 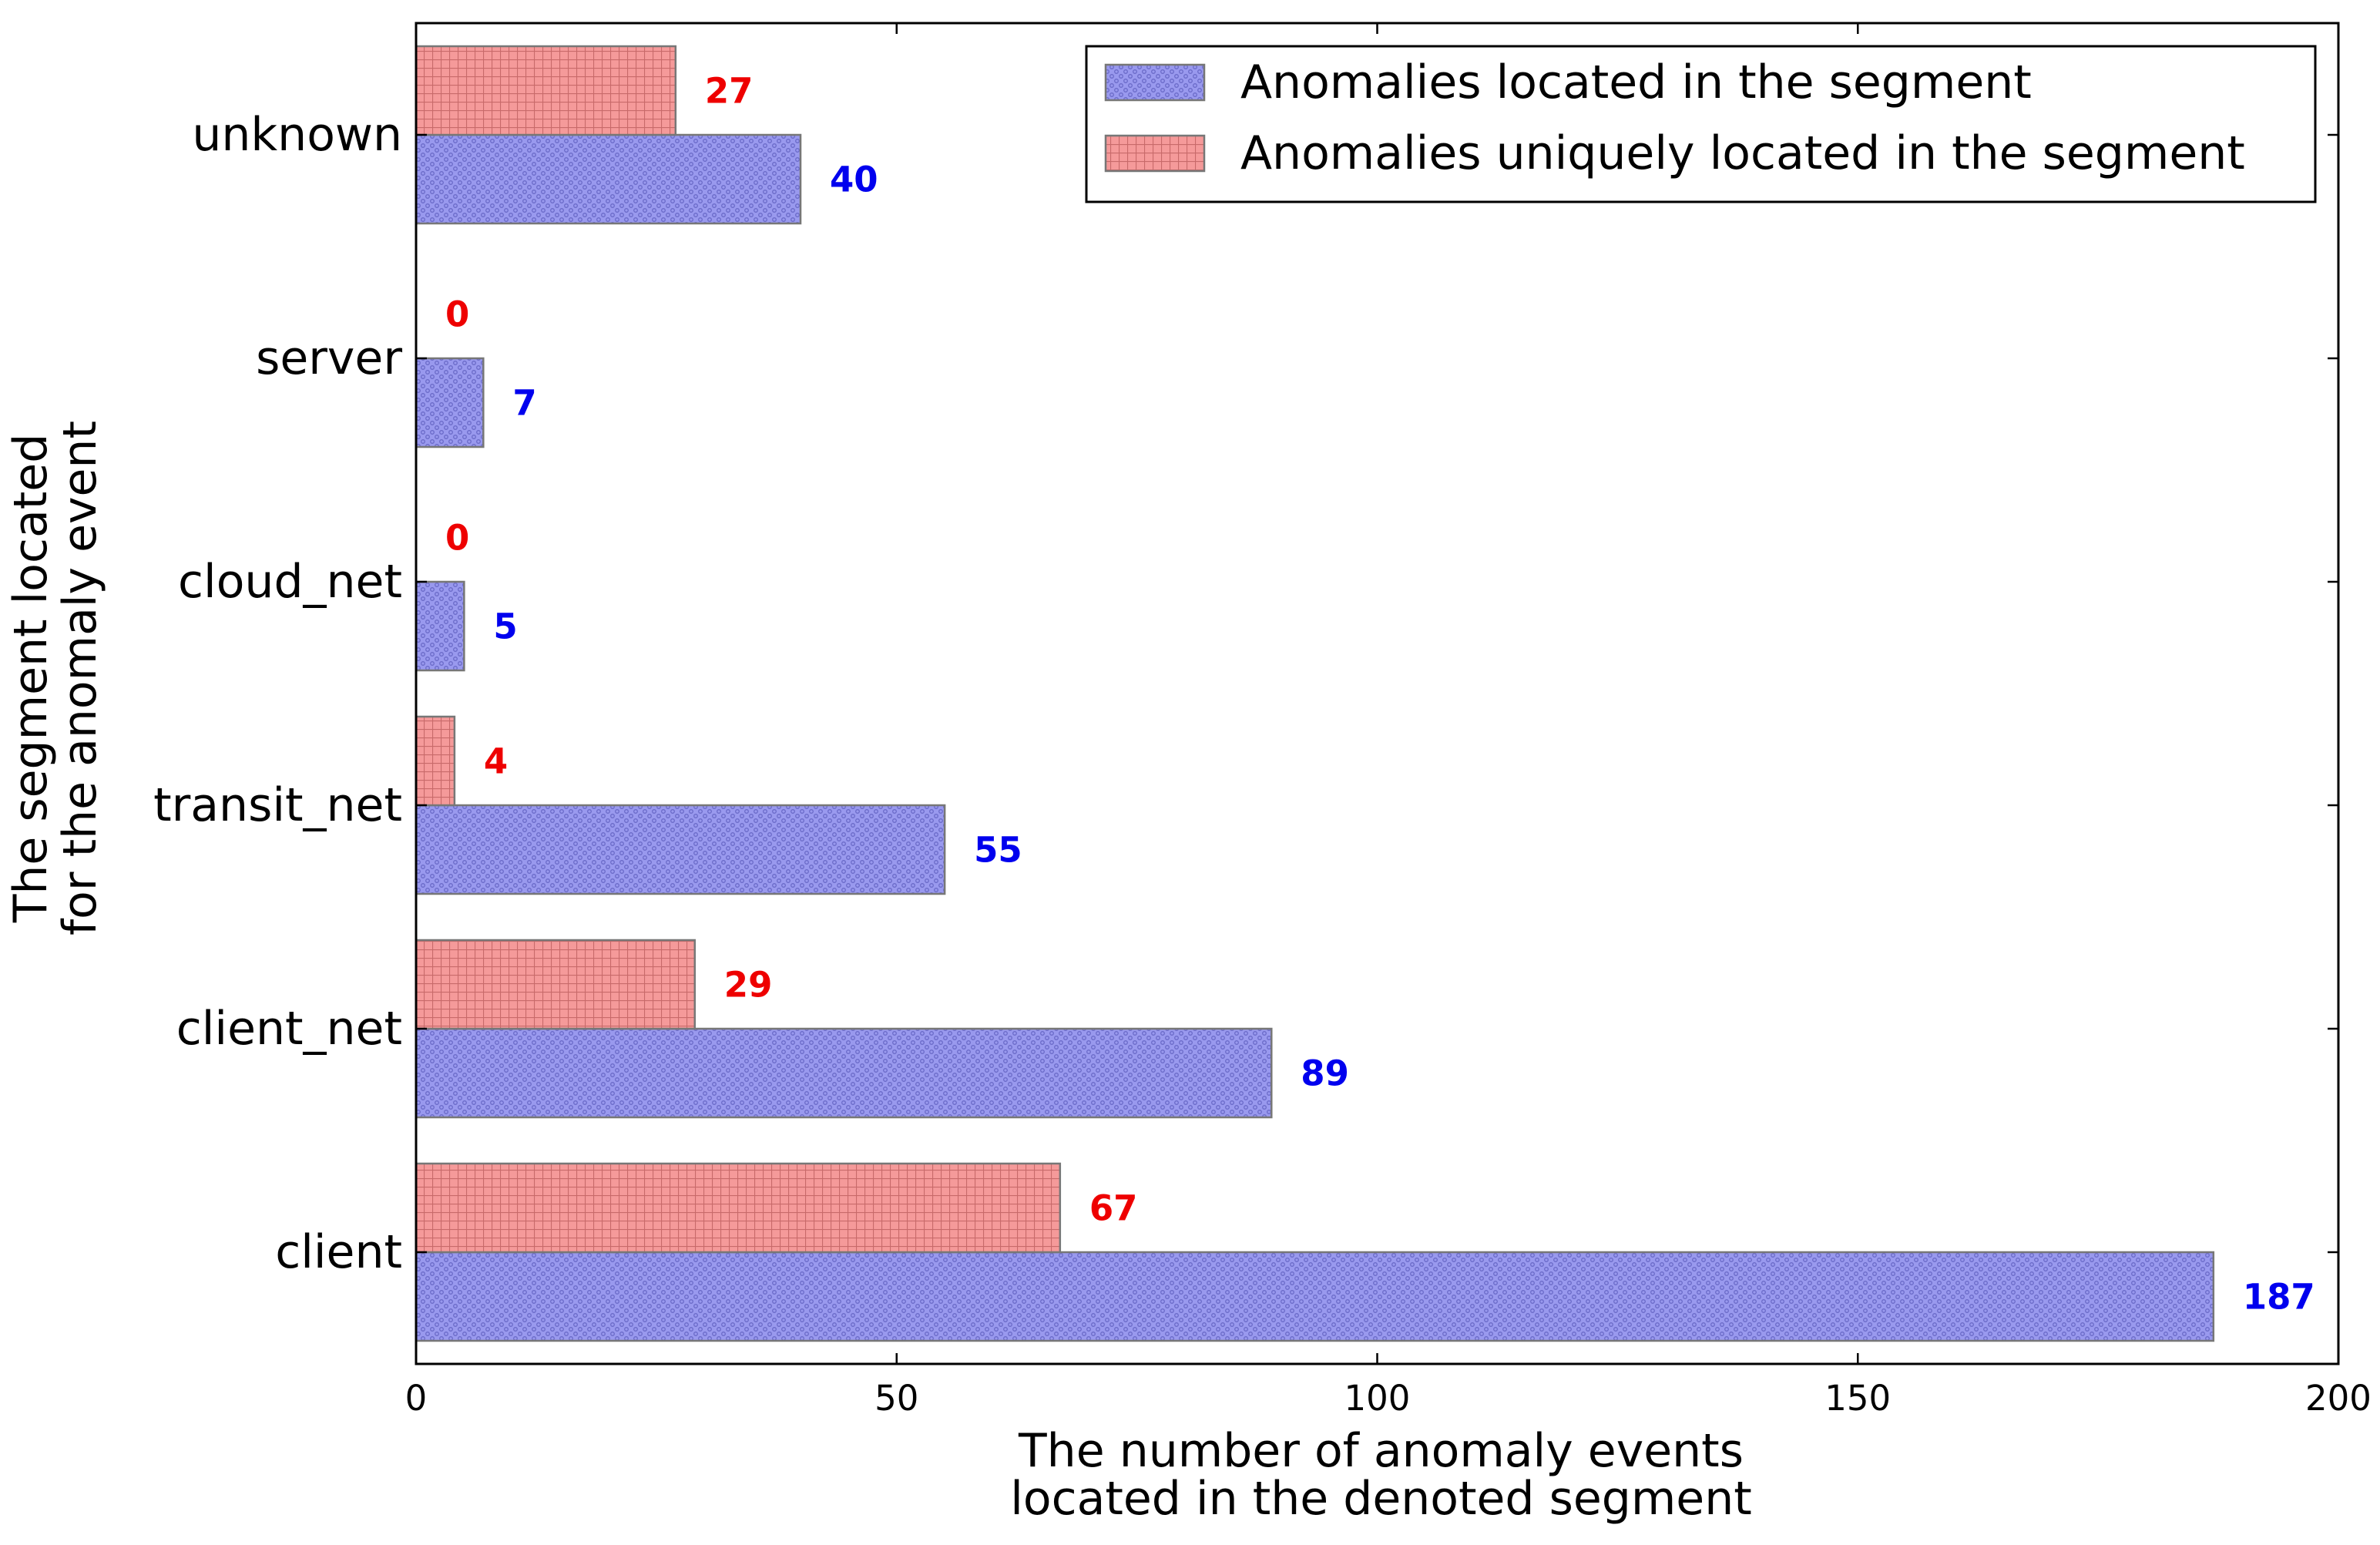 I want to click on legend-swatch-located, so click(x=1155, y=82).